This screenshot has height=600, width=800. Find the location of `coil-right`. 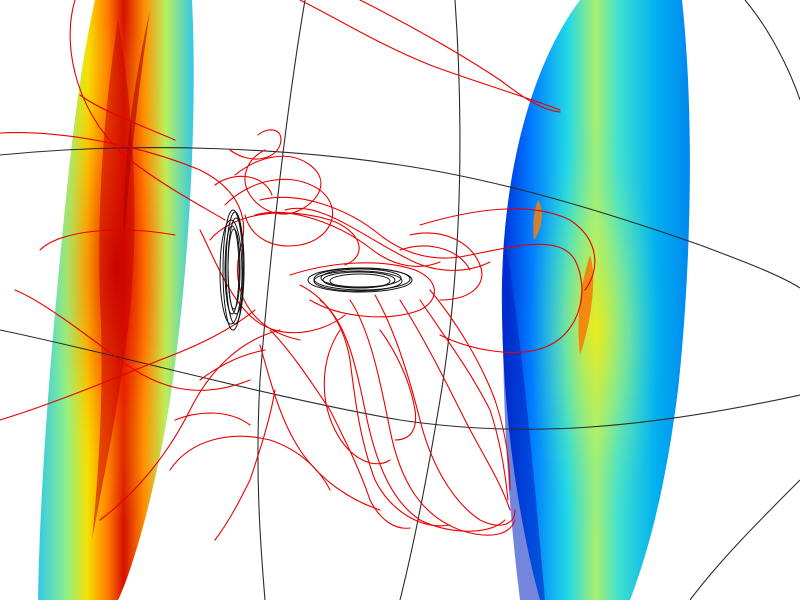

coil-right is located at coordinates (360, 280).